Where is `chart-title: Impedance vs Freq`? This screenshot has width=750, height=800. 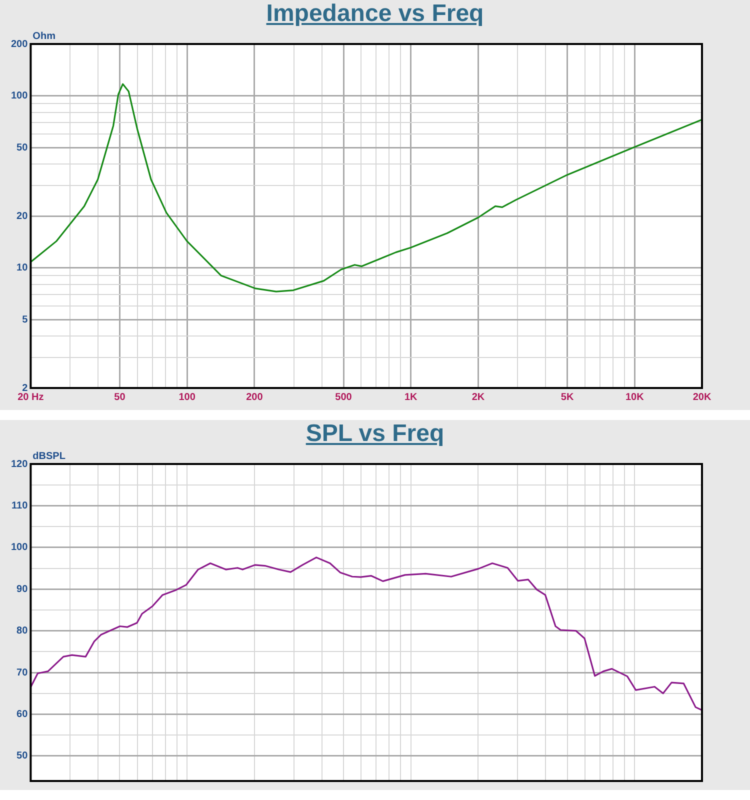 chart-title: Impedance vs Freq is located at coordinates (375, 14).